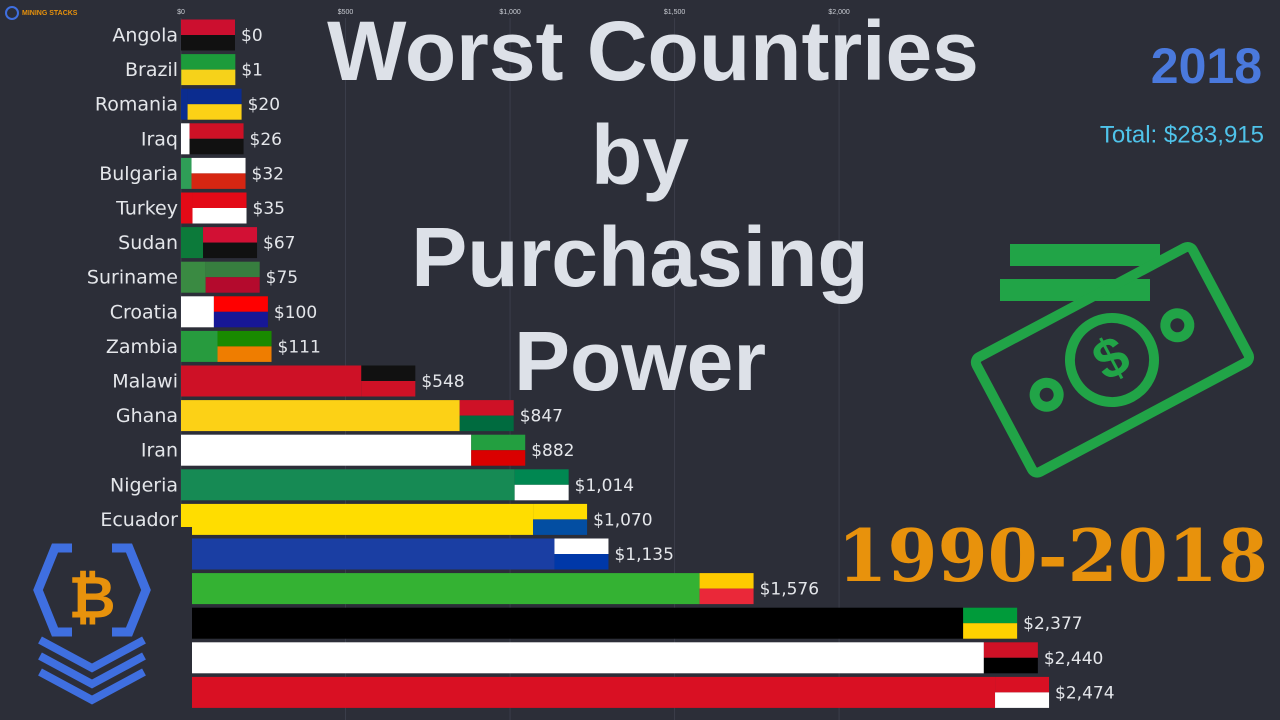 The image size is (1280, 720). What do you see at coordinates (789, 590) in the screenshot?
I see `value-label: $1,576` at bounding box center [789, 590].